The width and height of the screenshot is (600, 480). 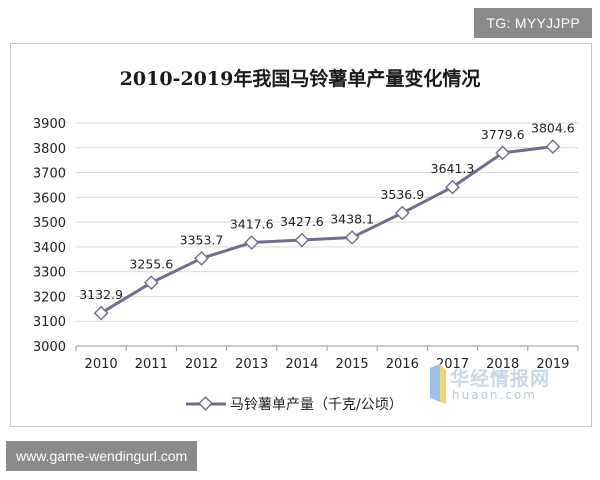 I want to click on y-tick-label: 3200, so click(x=49, y=297).